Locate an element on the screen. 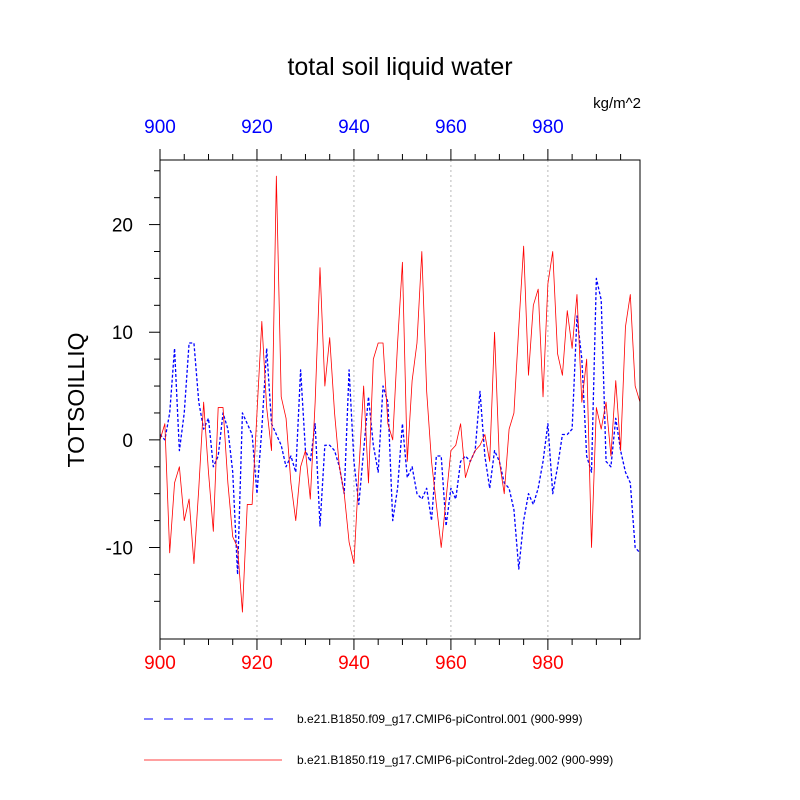 This screenshot has width=800, height=800. y-tick-label: 10 is located at coordinates (122, 333).